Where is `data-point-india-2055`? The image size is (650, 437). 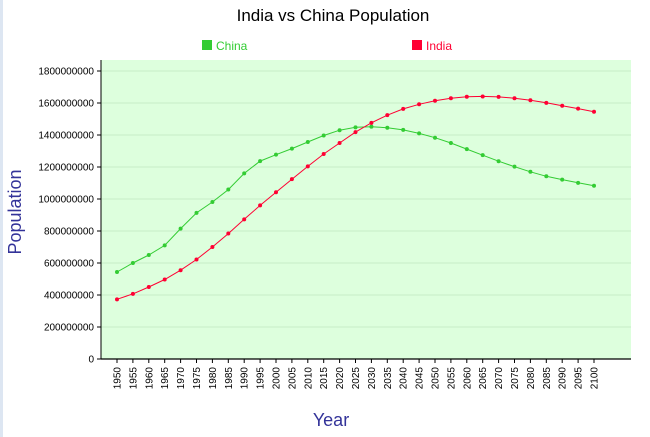
data-point-india-2055 is located at coordinates (450, 98).